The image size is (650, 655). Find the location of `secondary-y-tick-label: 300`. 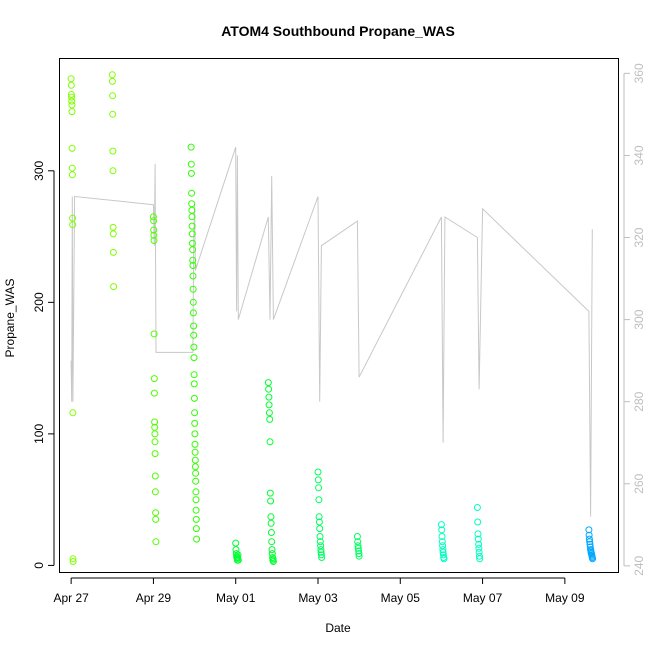

secondary-y-tick-label: 300 is located at coordinates (639, 319).